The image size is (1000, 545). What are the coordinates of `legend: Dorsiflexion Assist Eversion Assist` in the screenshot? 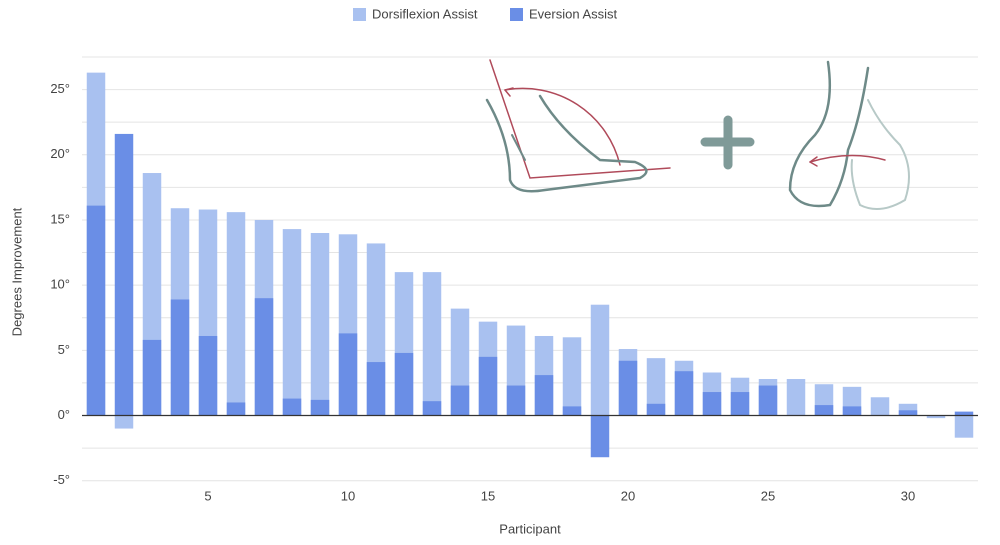 It's located at (485, 13).